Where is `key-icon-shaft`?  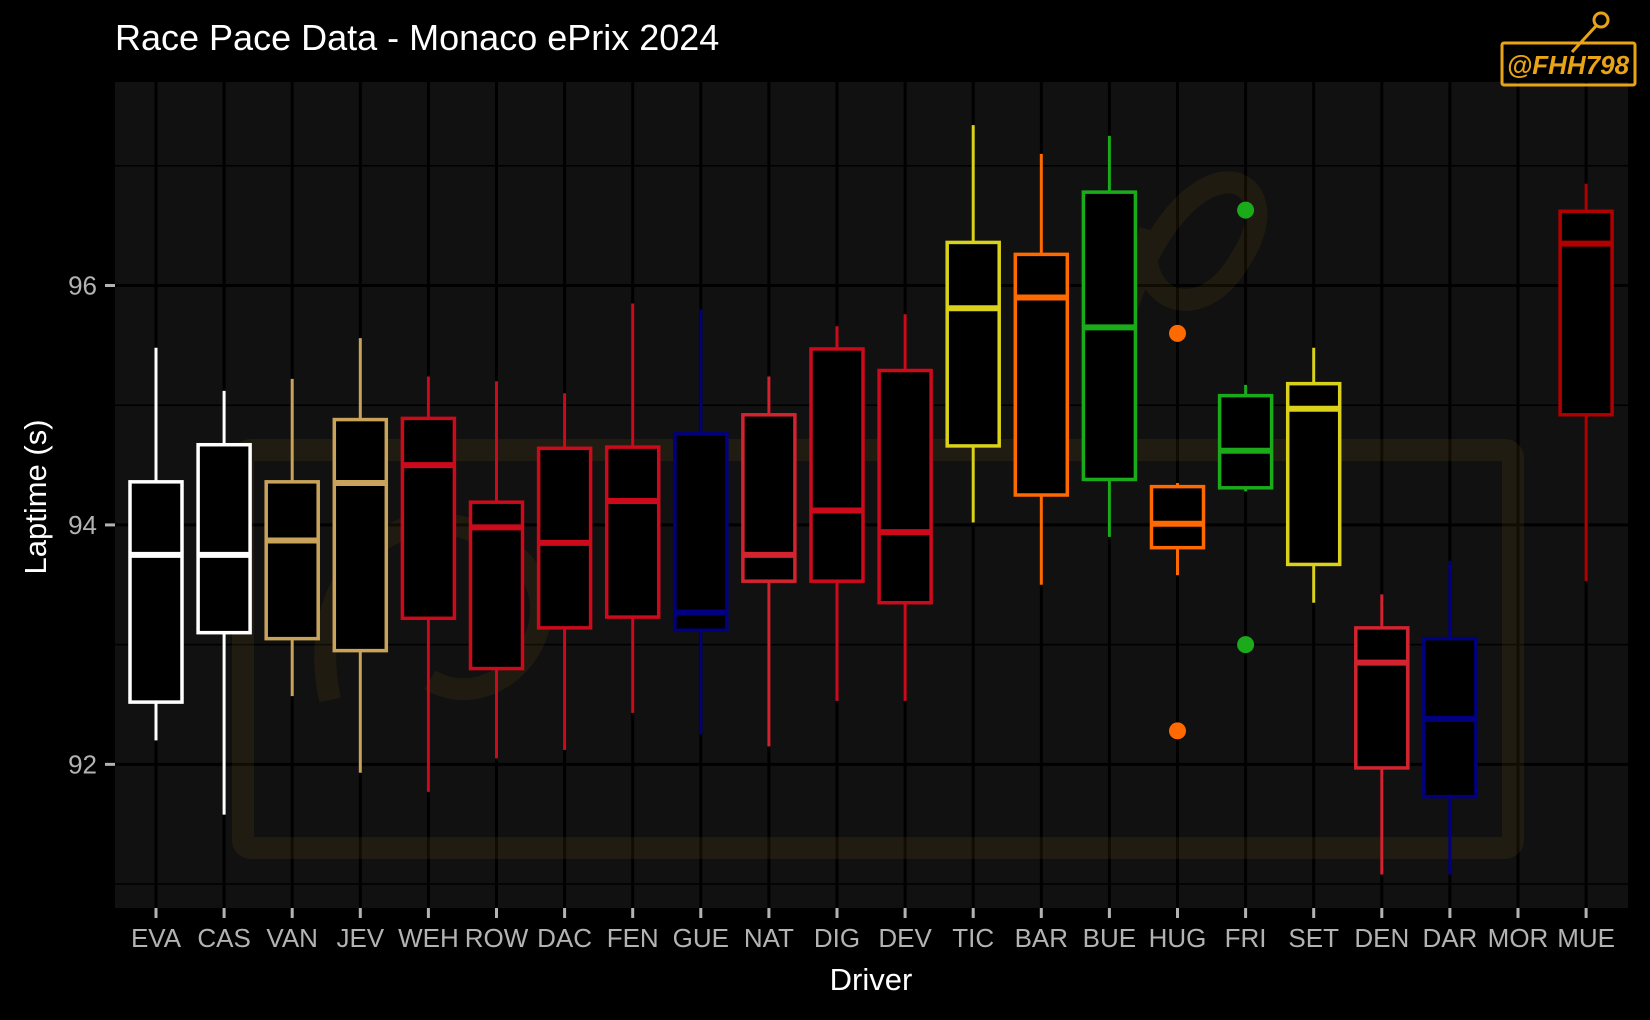 key-icon-shaft is located at coordinates (1584, 39).